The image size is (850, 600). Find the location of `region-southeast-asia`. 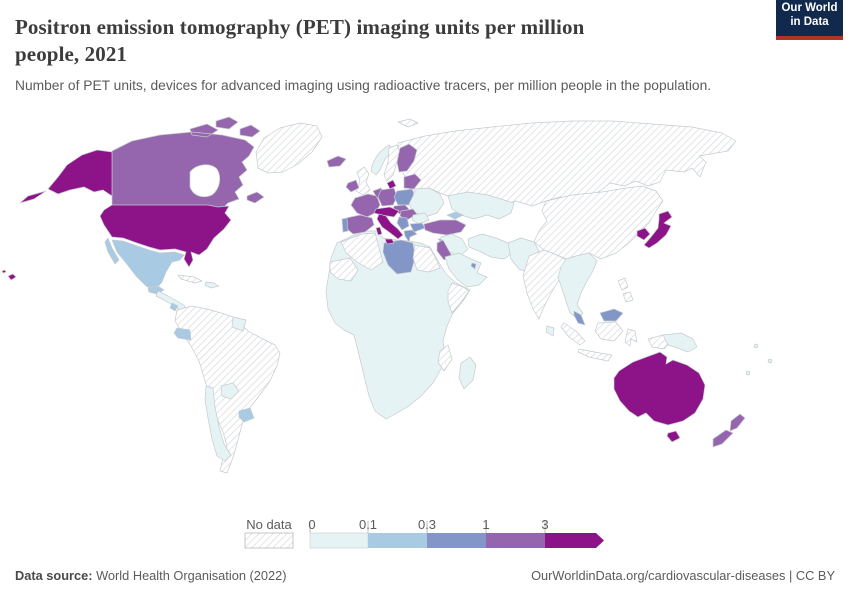

region-southeast-asia is located at coordinates (577, 286).